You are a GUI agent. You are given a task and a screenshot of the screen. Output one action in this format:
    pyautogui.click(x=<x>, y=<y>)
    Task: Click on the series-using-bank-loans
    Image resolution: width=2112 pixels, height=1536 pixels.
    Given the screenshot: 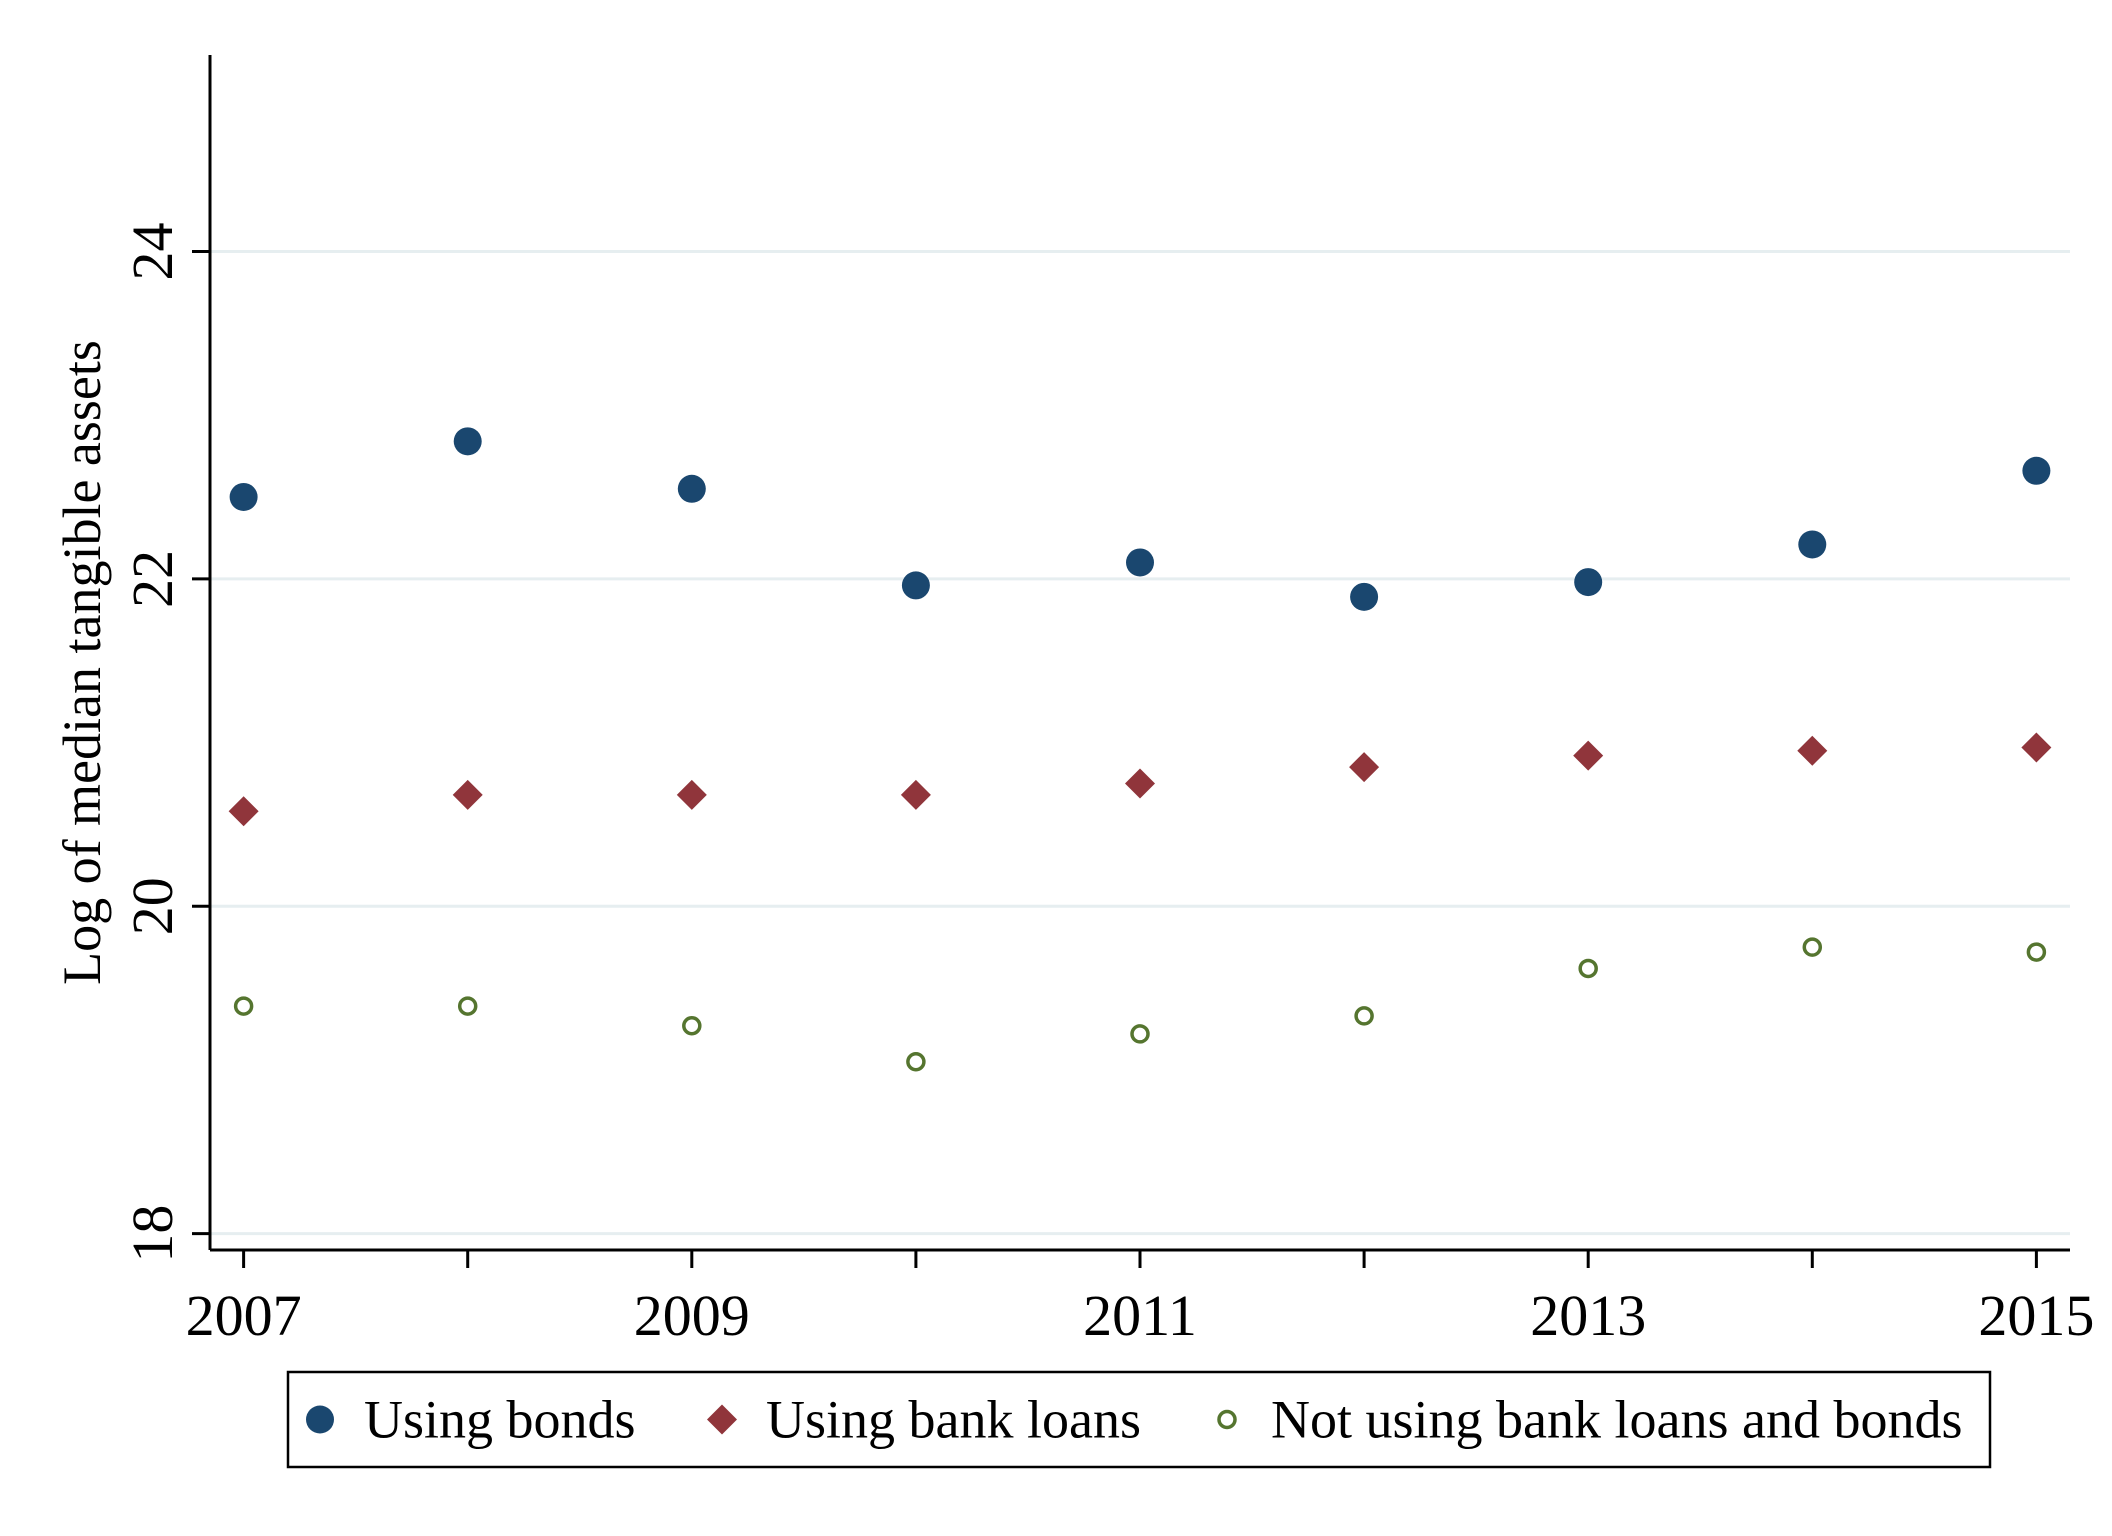 What is the action you would take?
    pyautogui.click(x=1140, y=779)
    